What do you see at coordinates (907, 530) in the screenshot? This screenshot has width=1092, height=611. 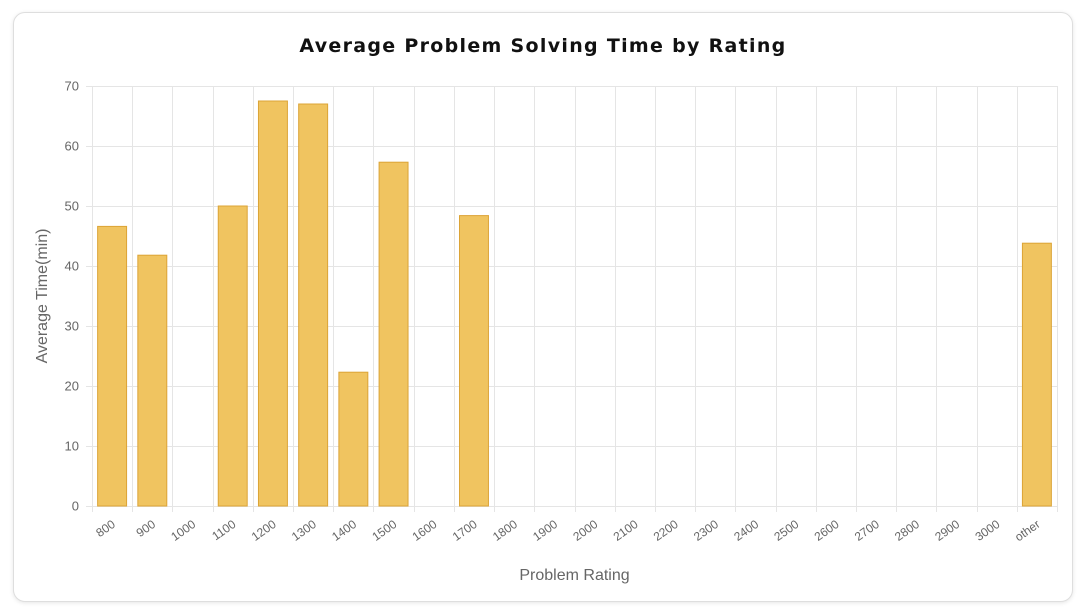 I see `x-tick-label: 2800` at bounding box center [907, 530].